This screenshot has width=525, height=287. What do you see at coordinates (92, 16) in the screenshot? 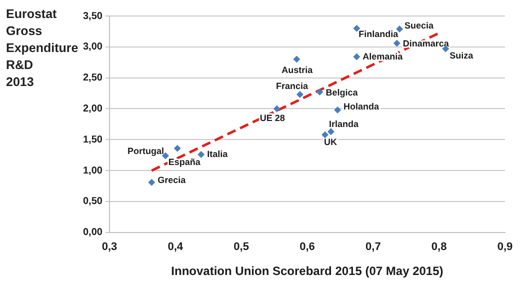
I see `y-tick-label: 3,50` at bounding box center [92, 16].